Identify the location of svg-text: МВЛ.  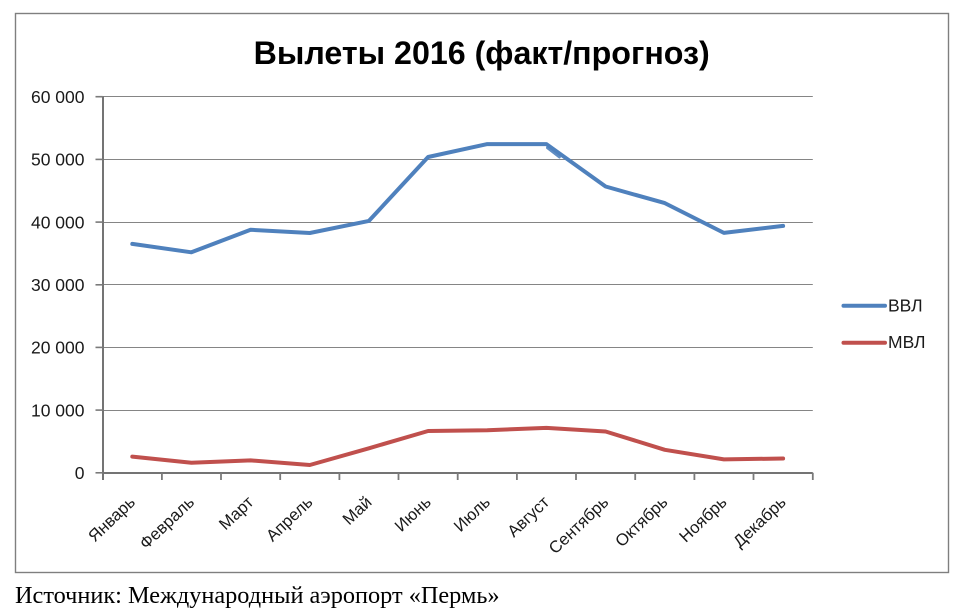
(907, 342).